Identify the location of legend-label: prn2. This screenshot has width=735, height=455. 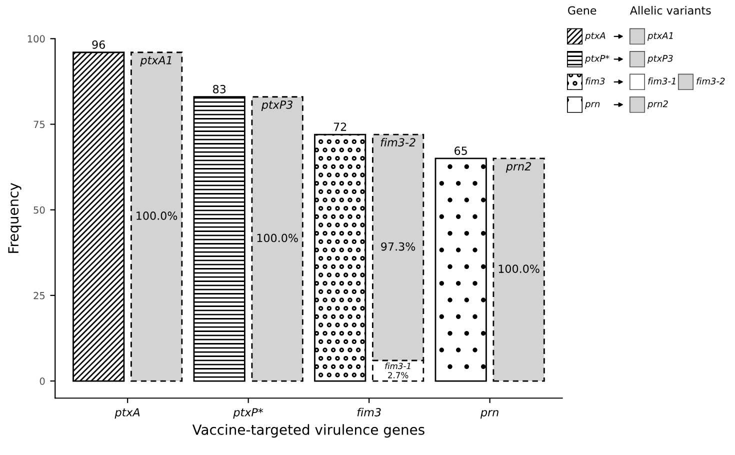
(658, 105).